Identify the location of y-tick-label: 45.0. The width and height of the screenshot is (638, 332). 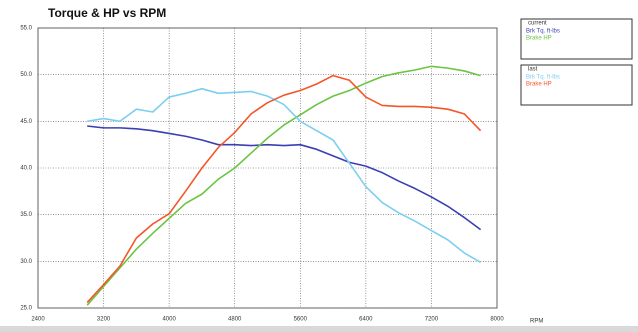
(26, 122).